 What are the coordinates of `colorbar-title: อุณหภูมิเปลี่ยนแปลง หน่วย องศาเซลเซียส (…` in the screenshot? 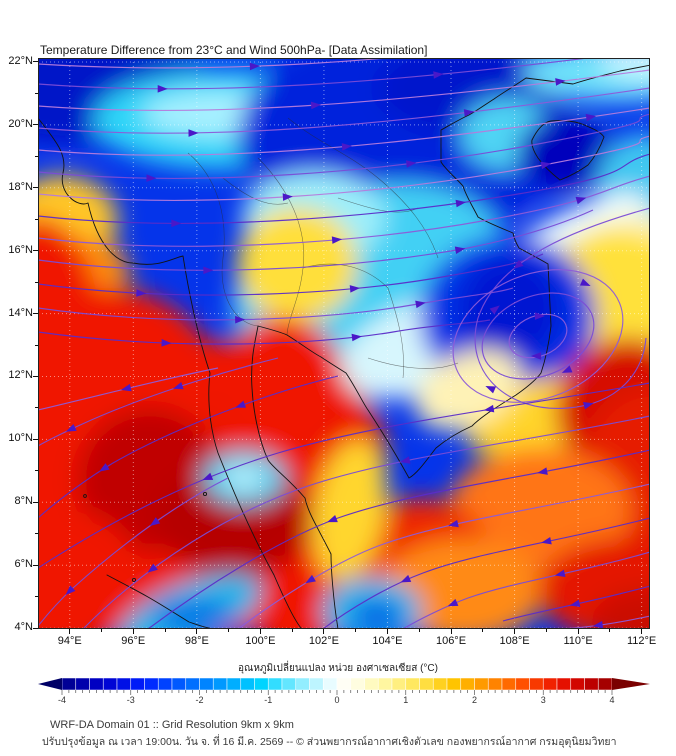 It's located at (338, 668).